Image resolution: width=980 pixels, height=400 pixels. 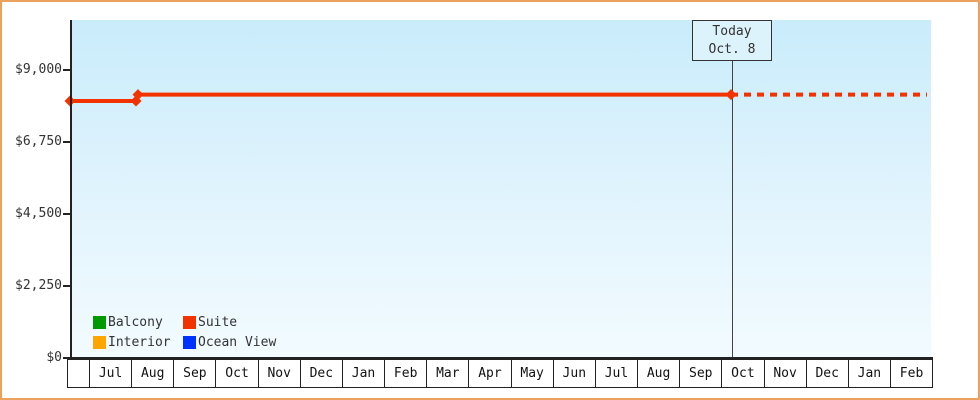 I want to click on month-cell: Mar, so click(x=448, y=373).